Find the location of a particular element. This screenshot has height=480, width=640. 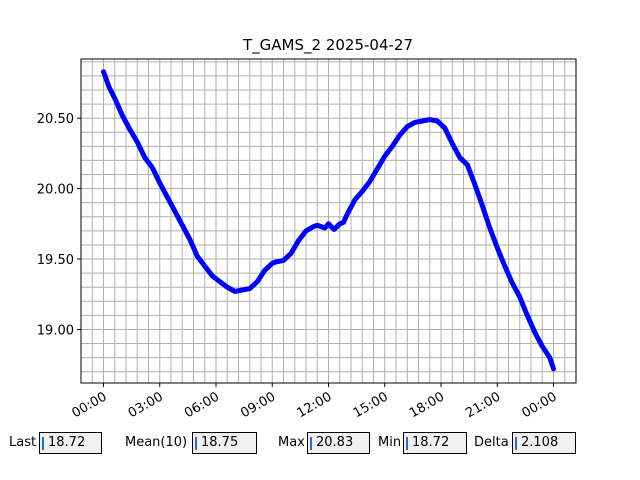

x-tick-label: 06:00 is located at coordinates (202, 405).